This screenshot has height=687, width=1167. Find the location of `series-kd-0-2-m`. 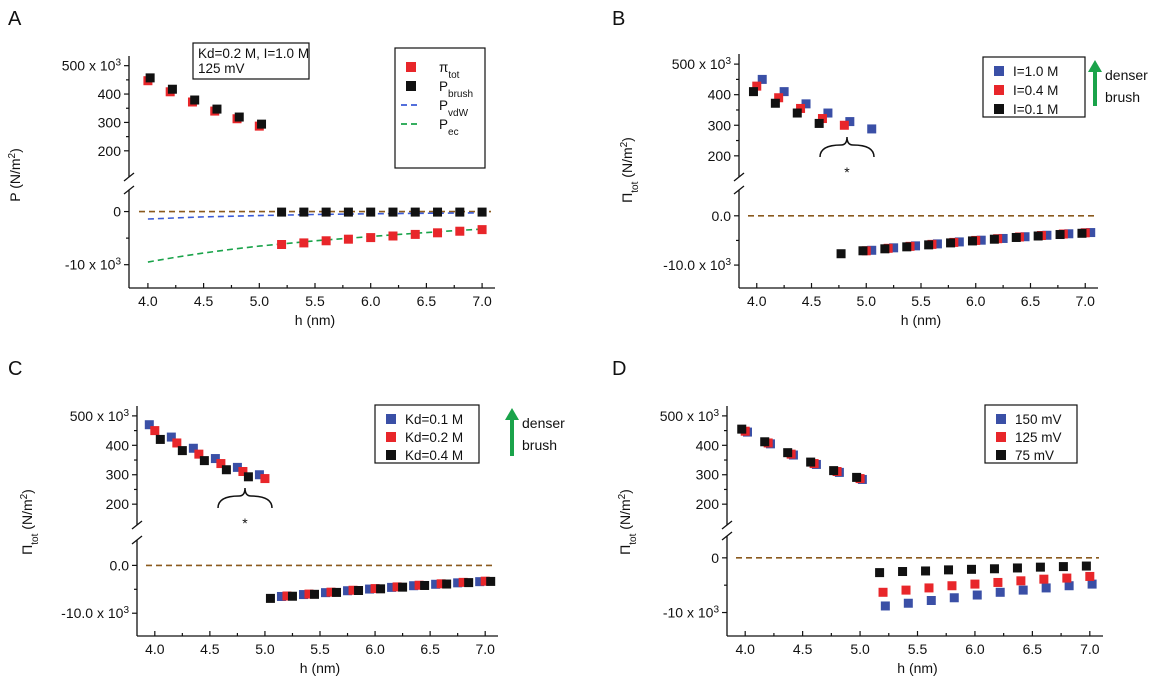

series-kd-0-2-m is located at coordinates (320, 513).